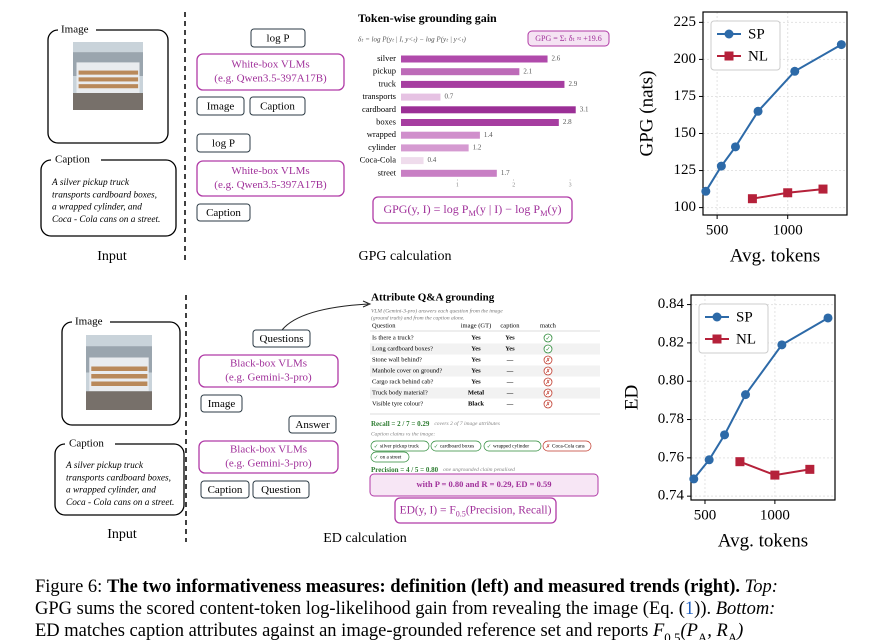 The height and width of the screenshot is (640, 890). Describe the element at coordinates (646, 113) in the screenshot. I see `y-axis-label: GPG (nats)` at that location.